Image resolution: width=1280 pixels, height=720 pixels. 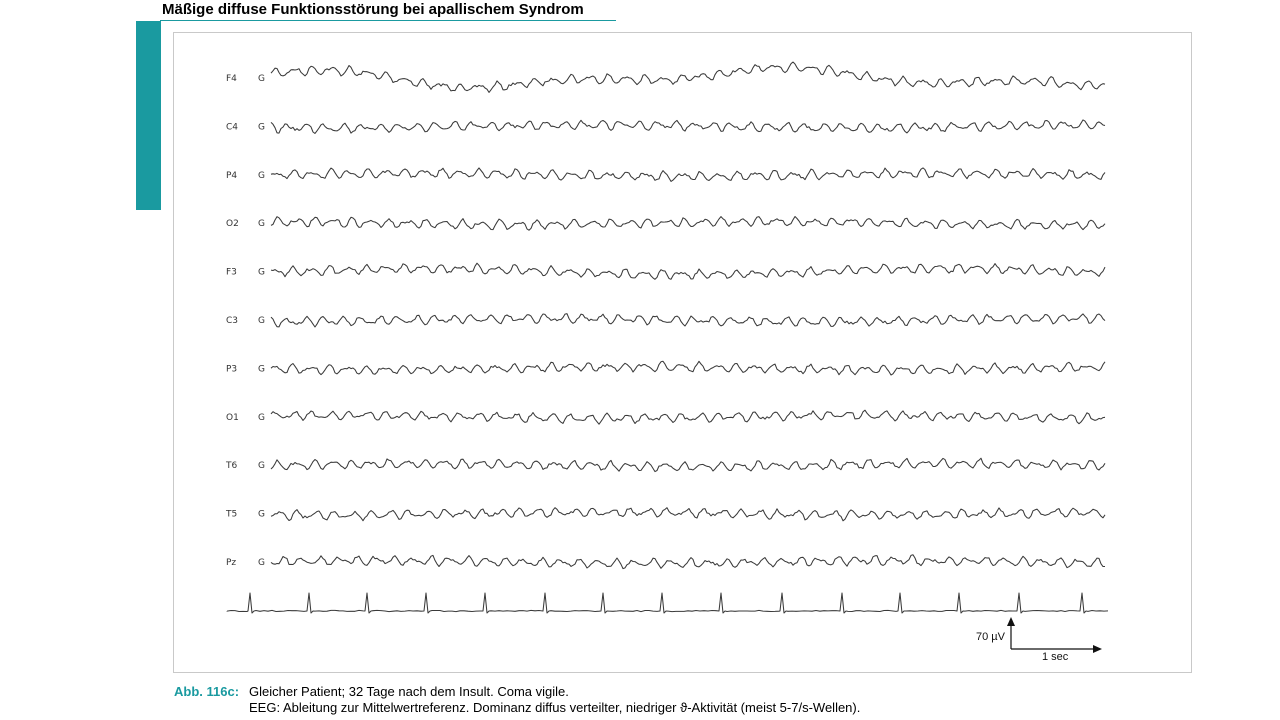 I want to click on channel-ref-pz: G, so click(x=261, y=563).